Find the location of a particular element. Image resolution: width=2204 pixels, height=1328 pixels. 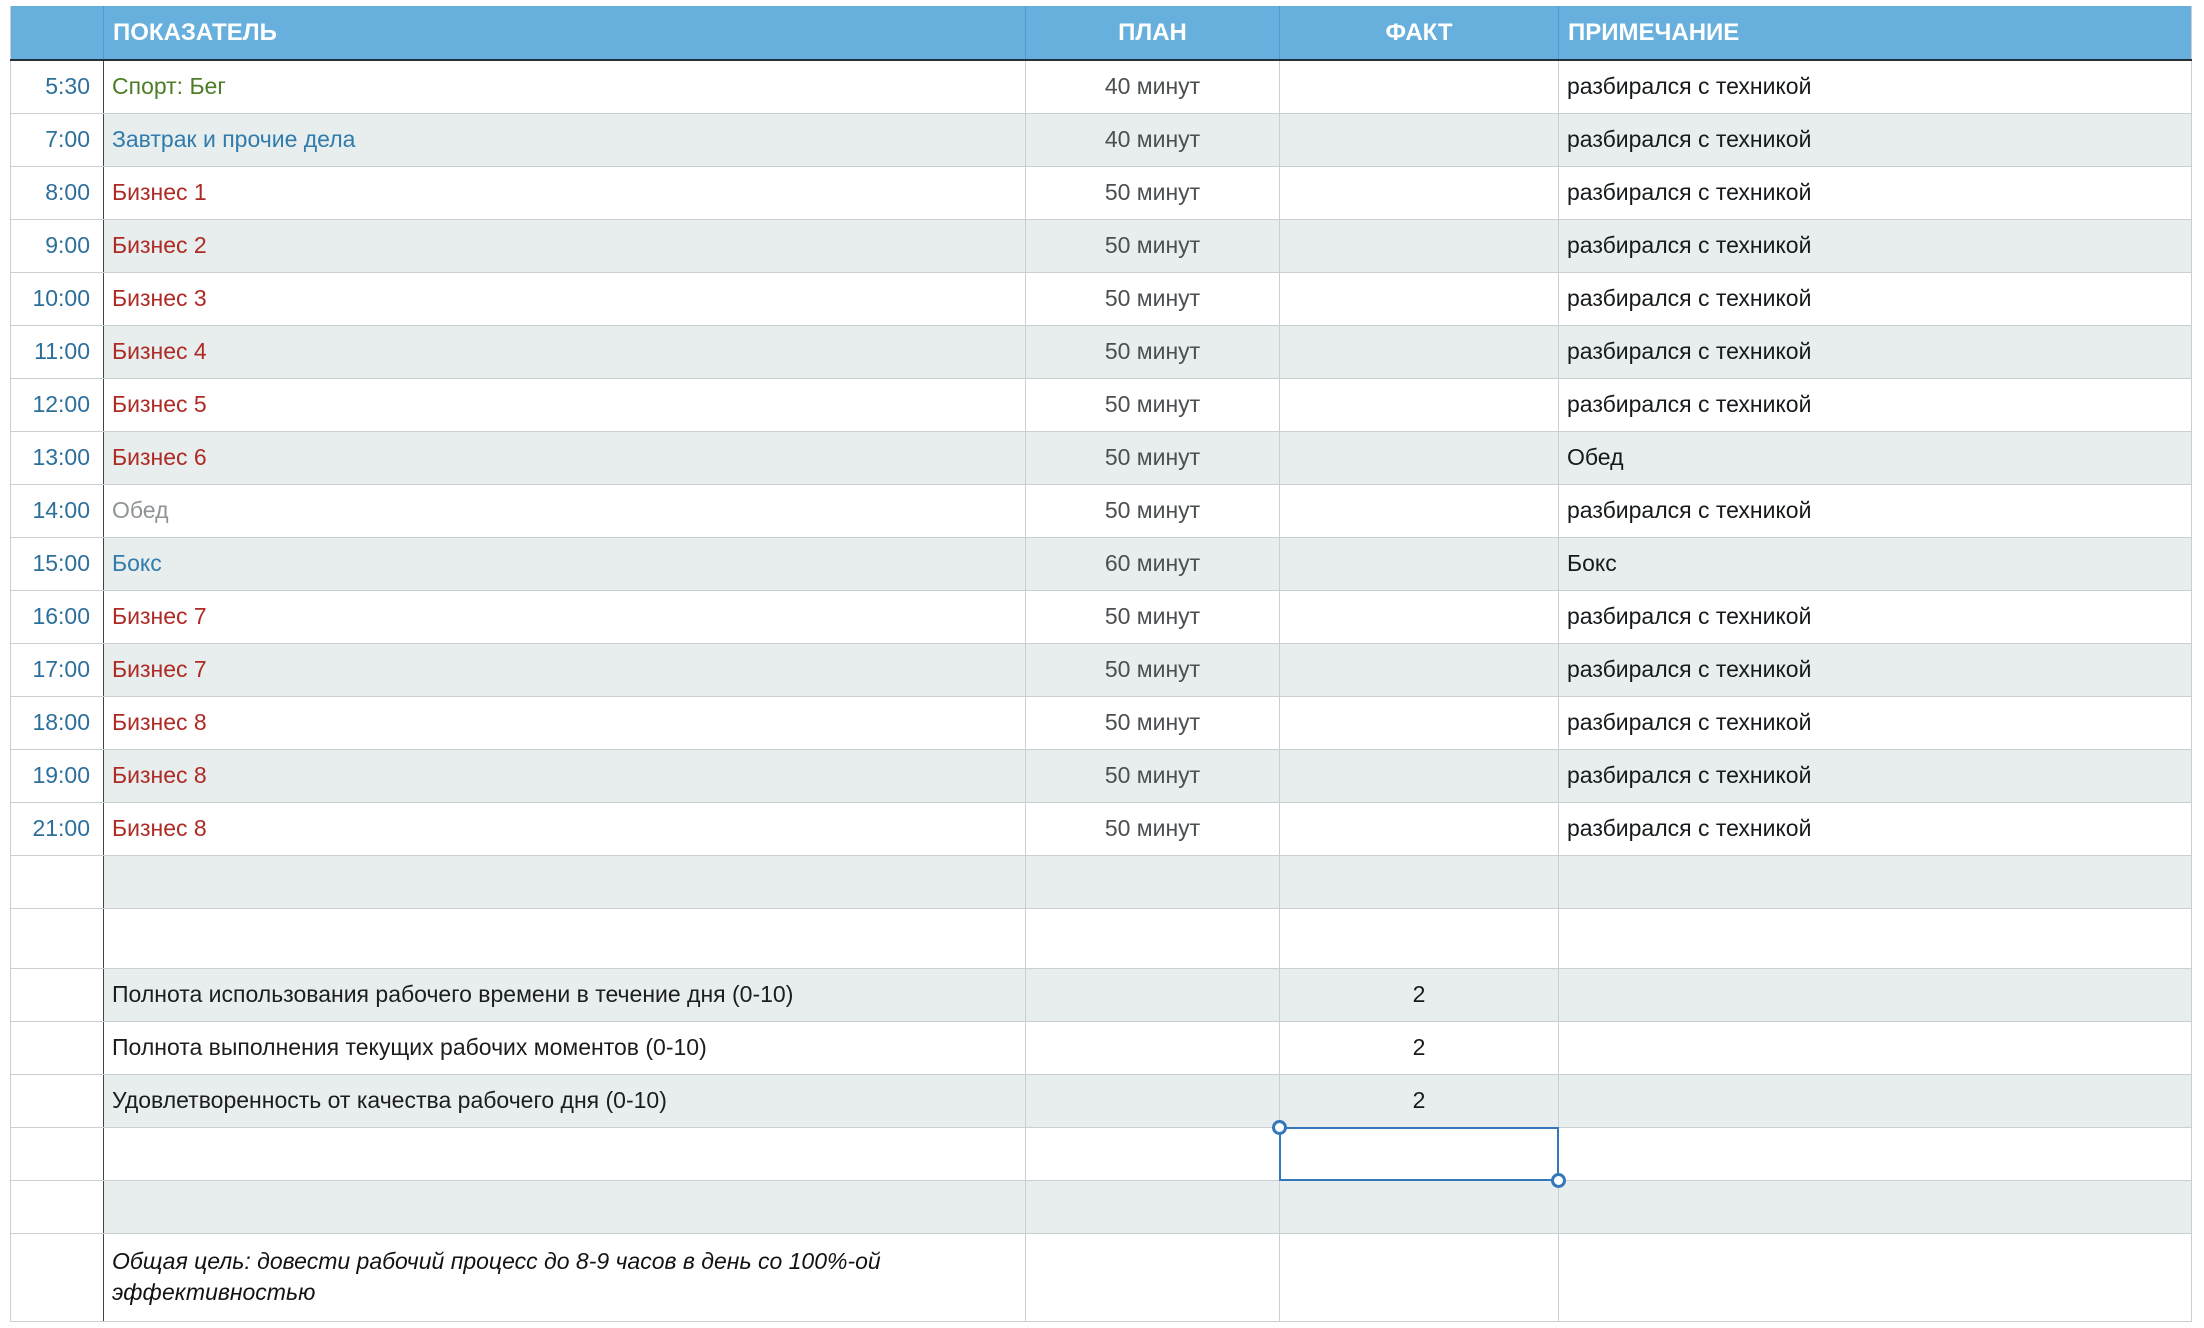

cell-time: 17:00 is located at coordinates (57, 670).